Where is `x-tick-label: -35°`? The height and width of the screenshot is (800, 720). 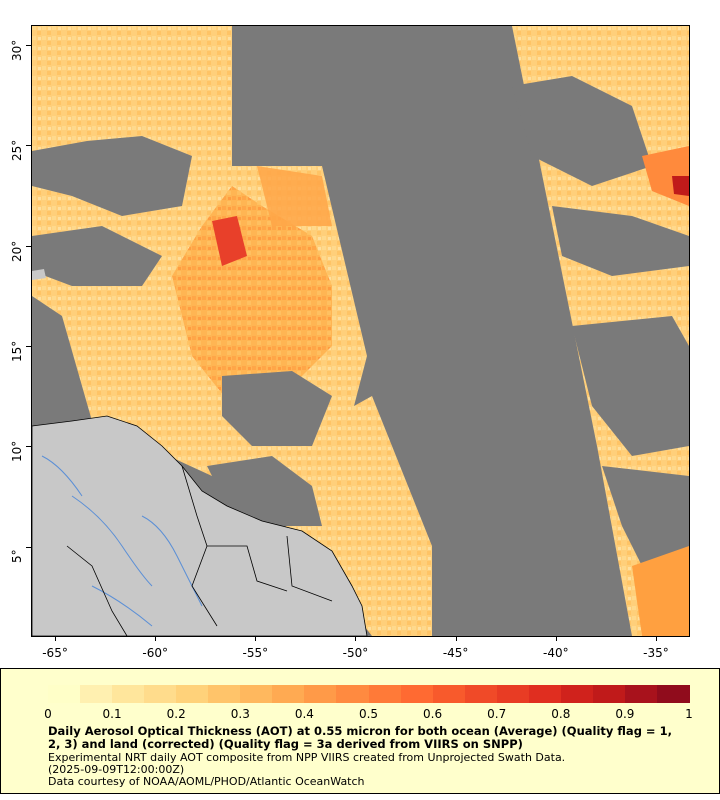 x-tick-label: -35° is located at coordinates (656, 653).